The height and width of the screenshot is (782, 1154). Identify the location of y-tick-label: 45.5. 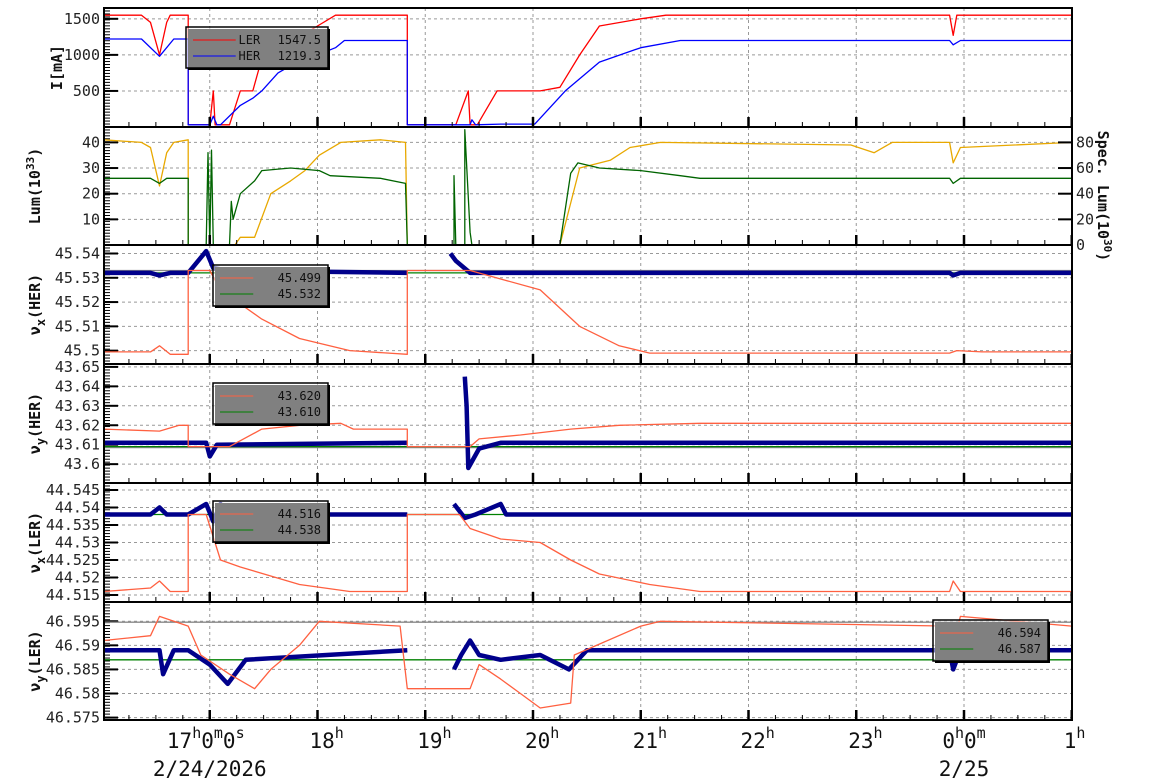
(82, 351).